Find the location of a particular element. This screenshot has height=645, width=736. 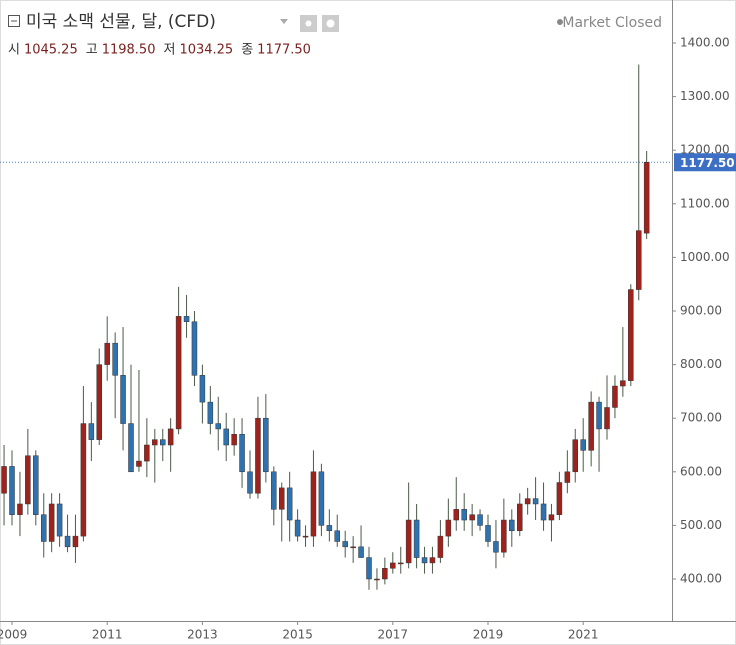

y-tick-label: 400.00 is located at coordinates (701, 579).